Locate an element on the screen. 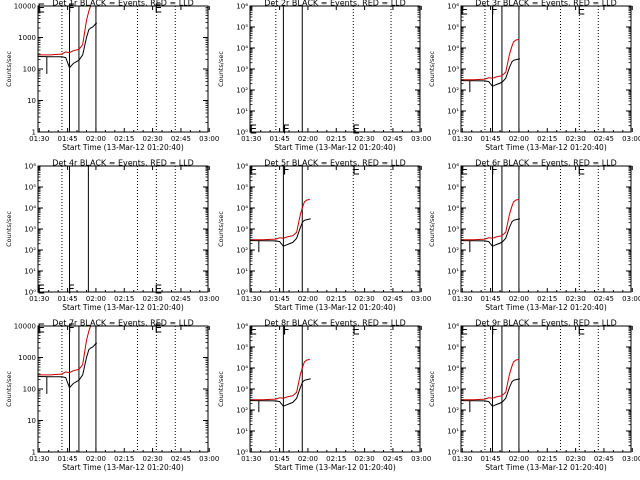 This screenshot has width=640, height=480. chart-title: Det 3r BLACK = Events, RED = LLD is located at coordinates (546, 4).